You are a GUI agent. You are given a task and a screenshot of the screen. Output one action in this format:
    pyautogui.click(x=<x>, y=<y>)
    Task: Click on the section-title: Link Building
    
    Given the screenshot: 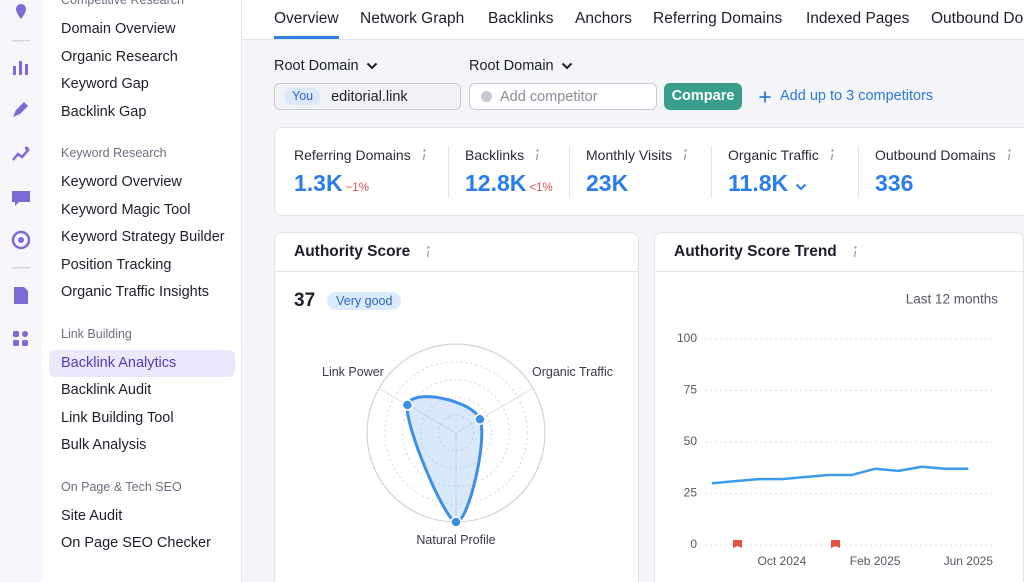 What is the action you would take?
    pyautogui.click(x=96, y=333)
    